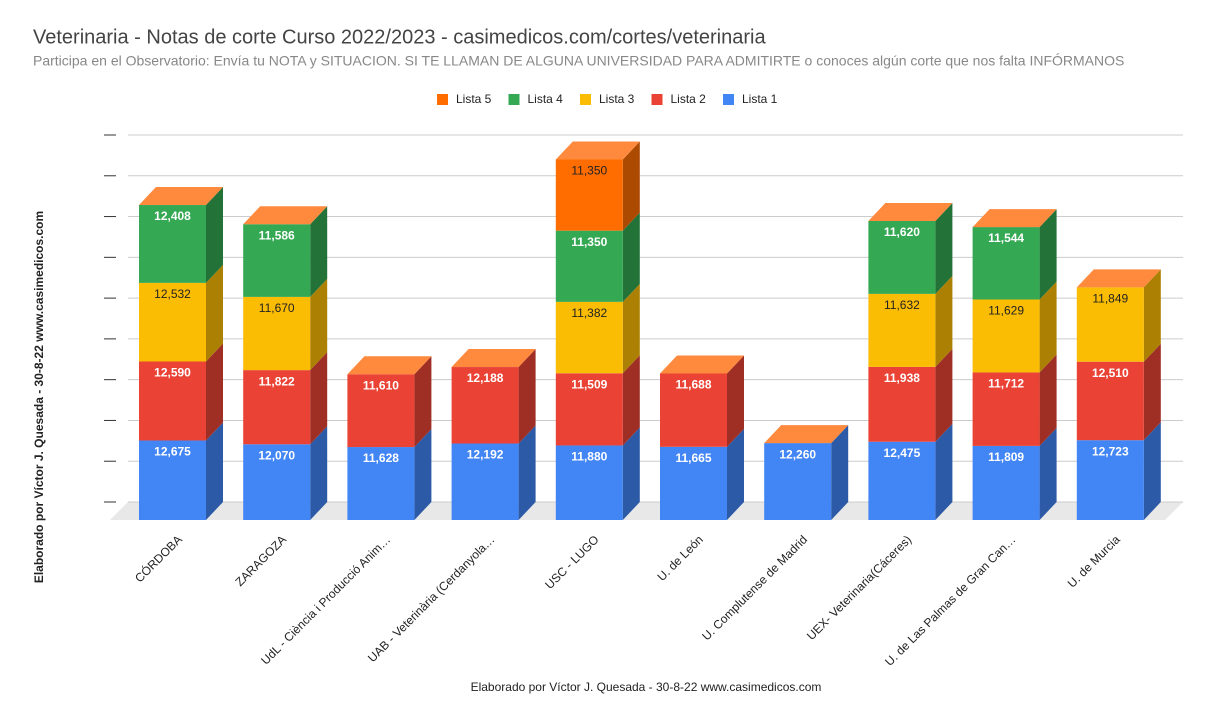 This screenshot has width=1212, height=712. I want to click on x-tick-label: USC - LUGO, so click(571, 561).